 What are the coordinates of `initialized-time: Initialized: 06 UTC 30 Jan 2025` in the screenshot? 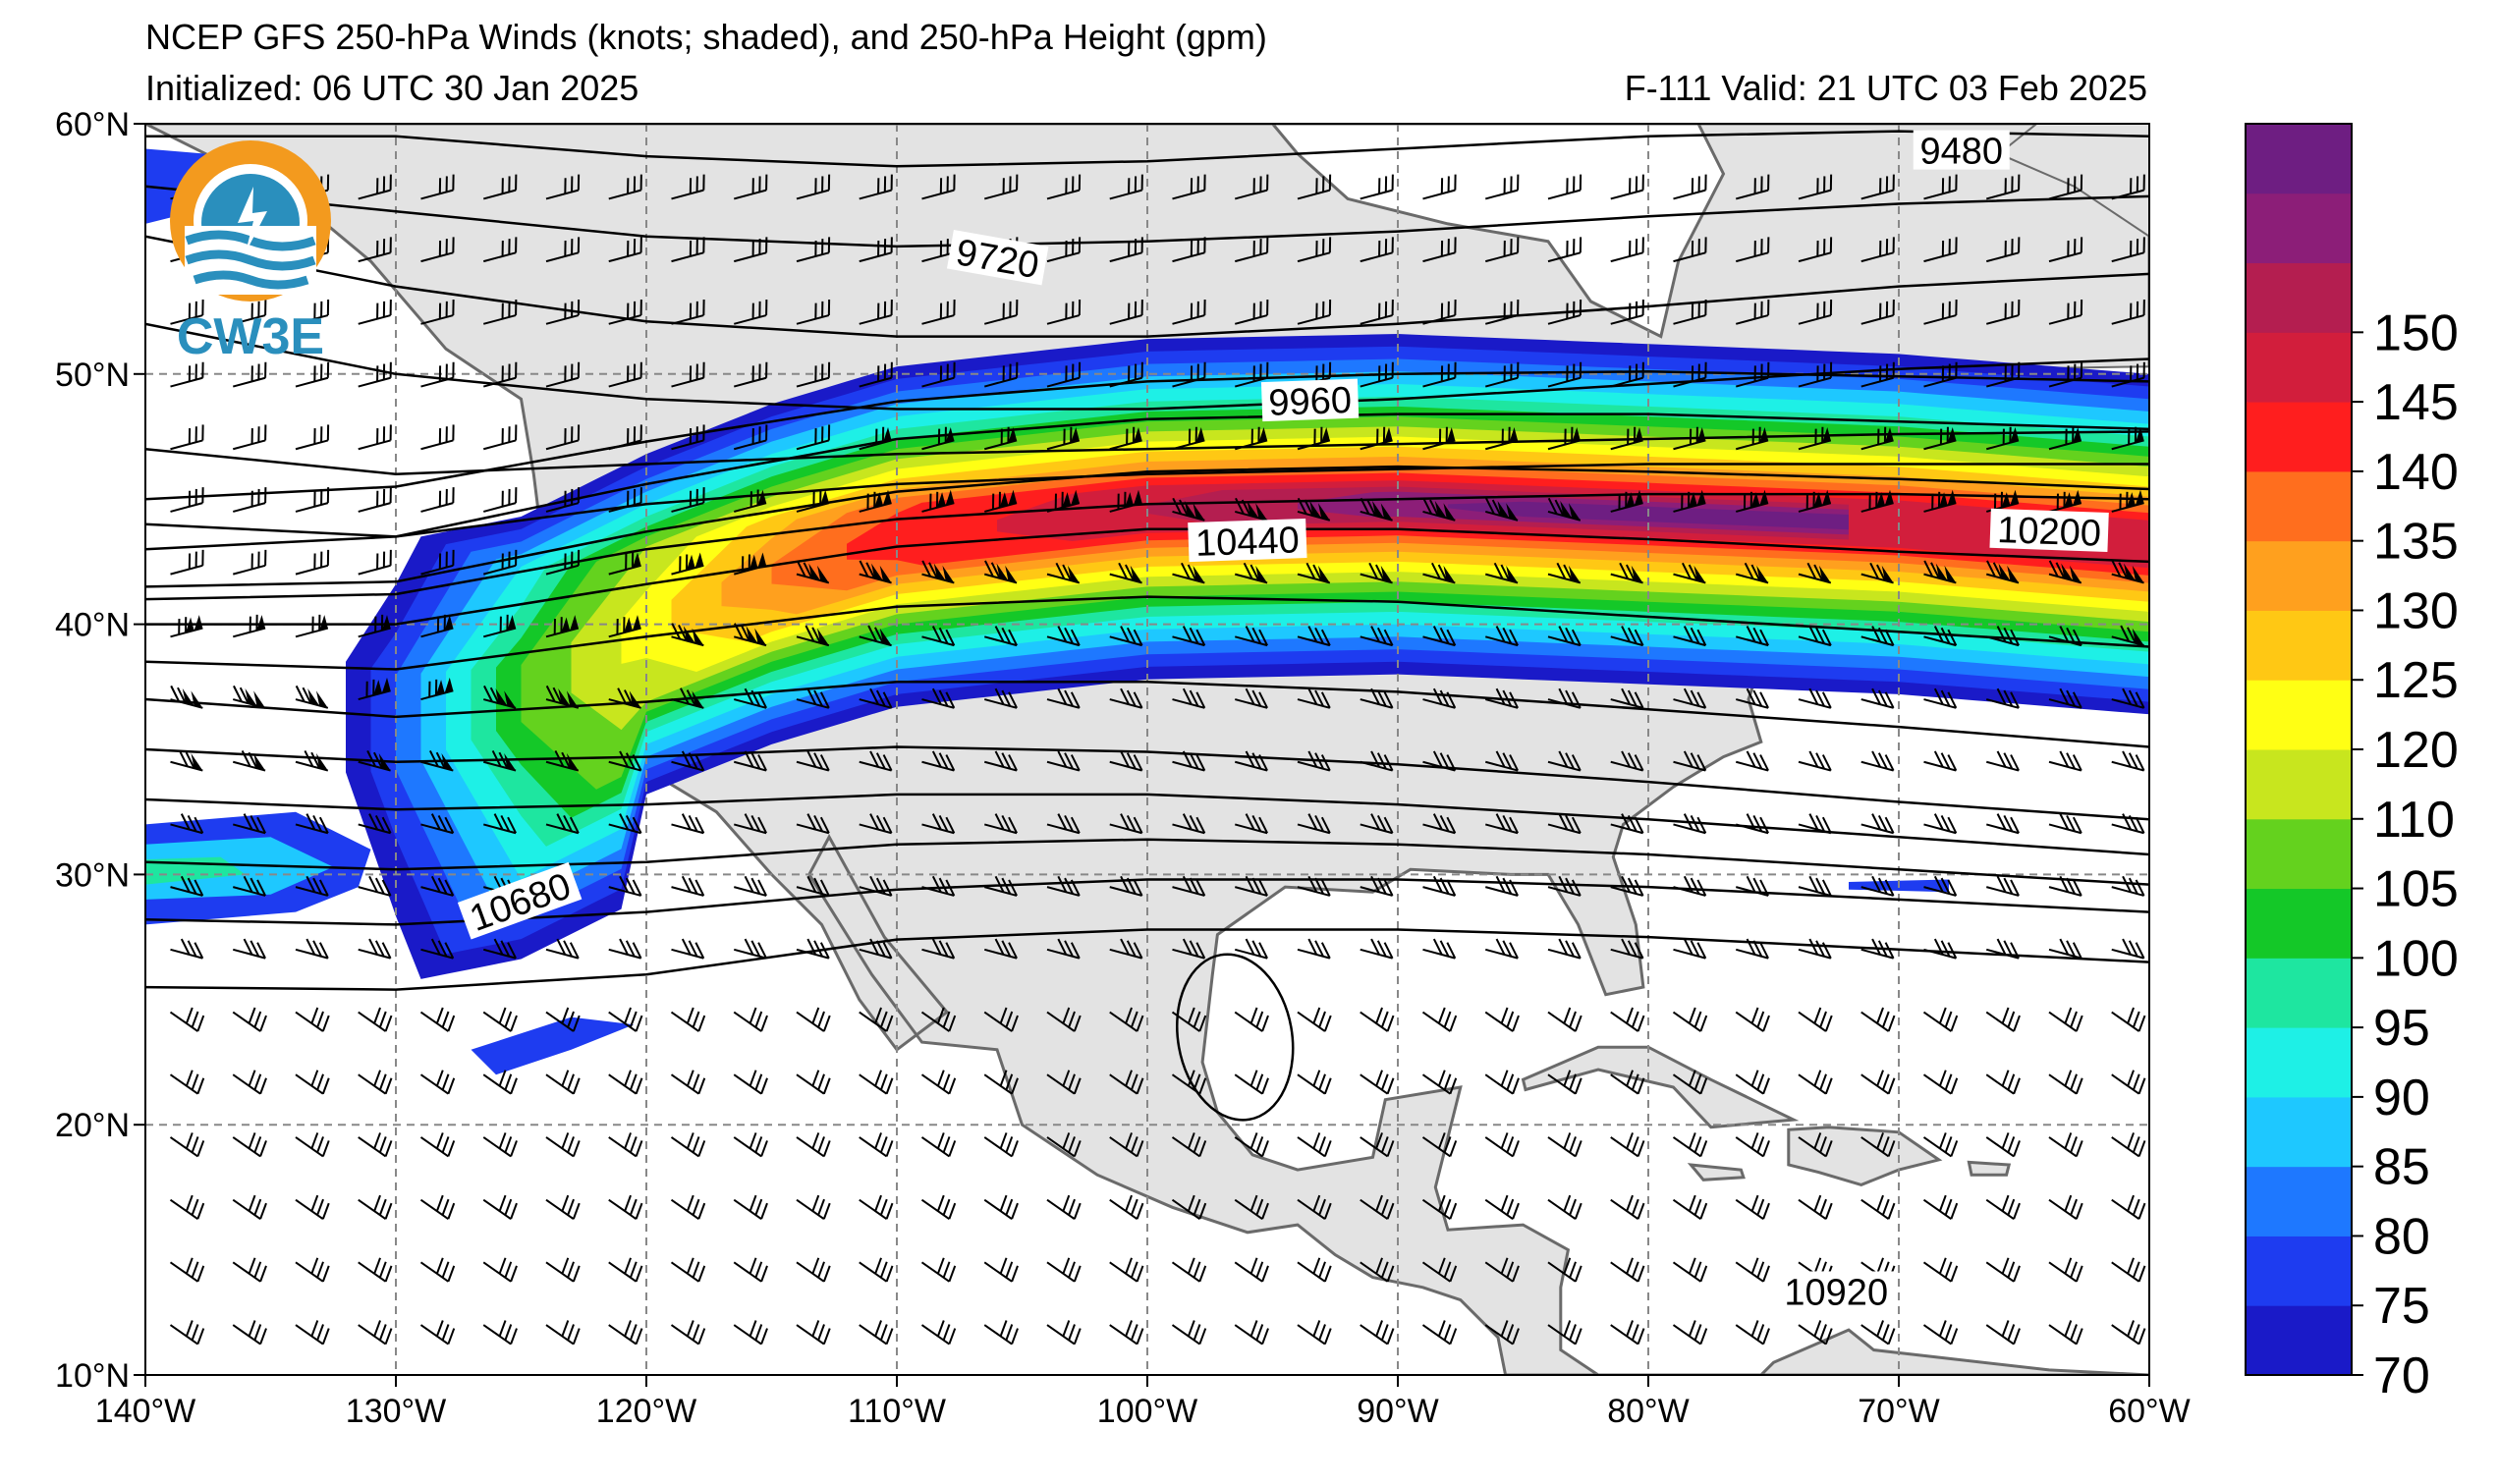 It's located at (392, 88).